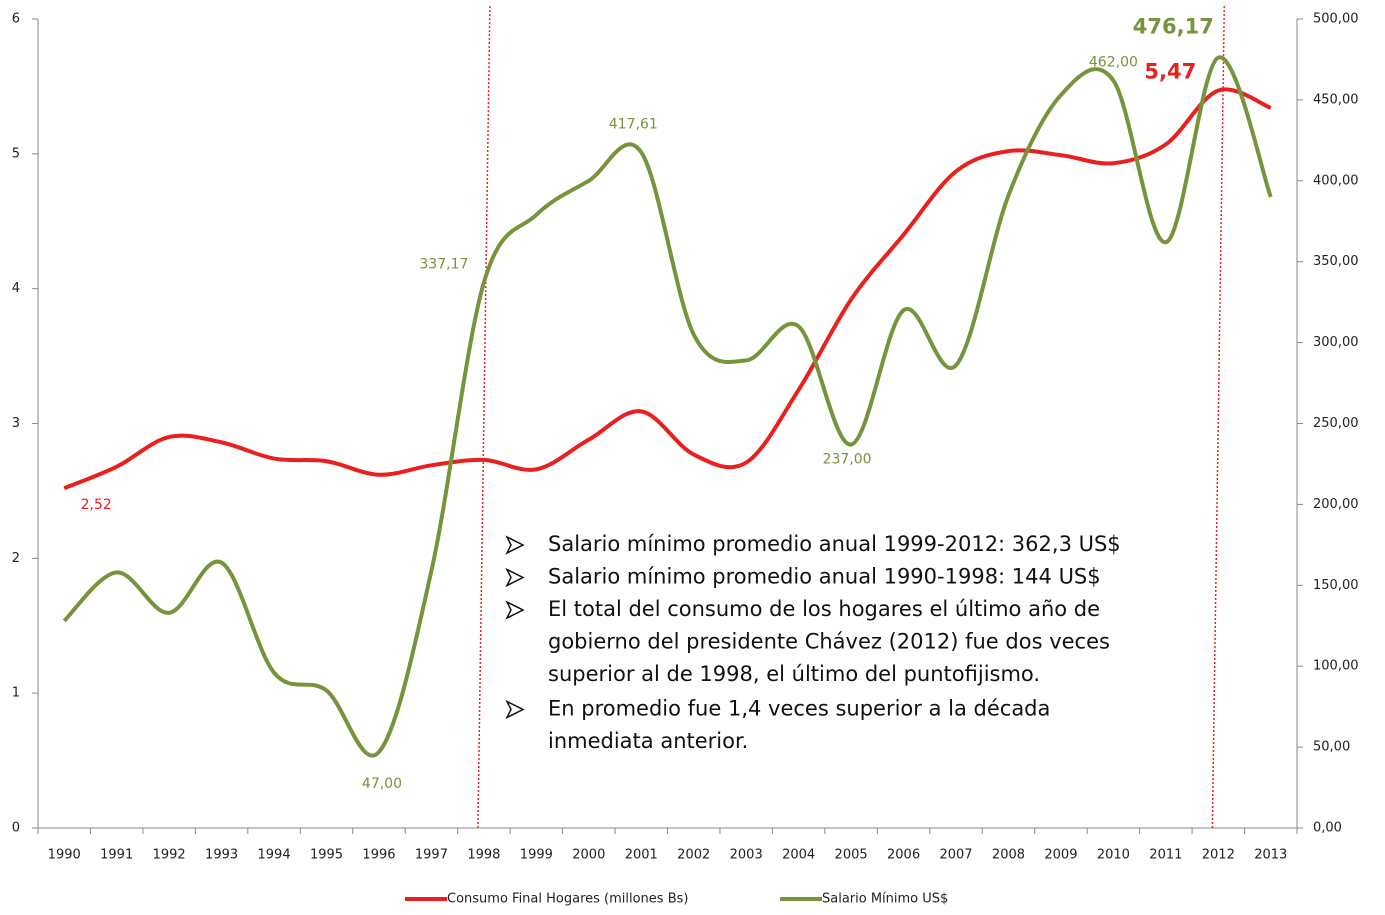 The height and width of the screenshot is (915, 1385). What do you see at coordinates (431, 855) in the screenshot?
I see `x-tick-label: 1997` at bounding box center [431, 855].